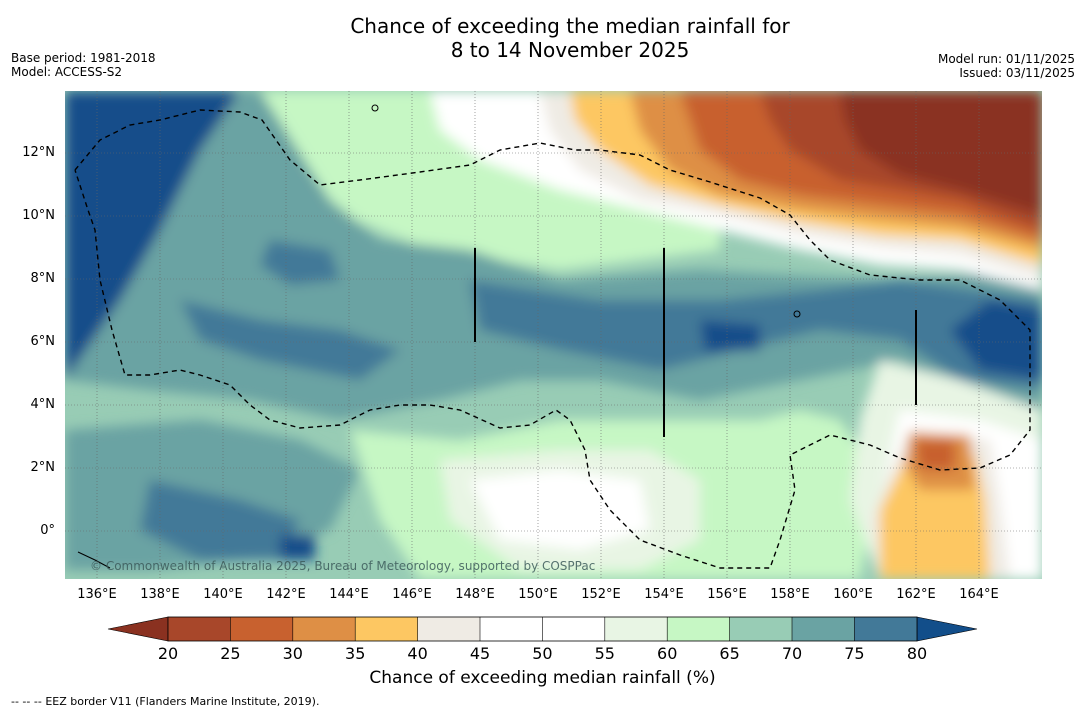 Image resolution: width=1085 pixels, height=713 pixels. I want to click on lon-label-162e: 162°E, so click(916, 594).